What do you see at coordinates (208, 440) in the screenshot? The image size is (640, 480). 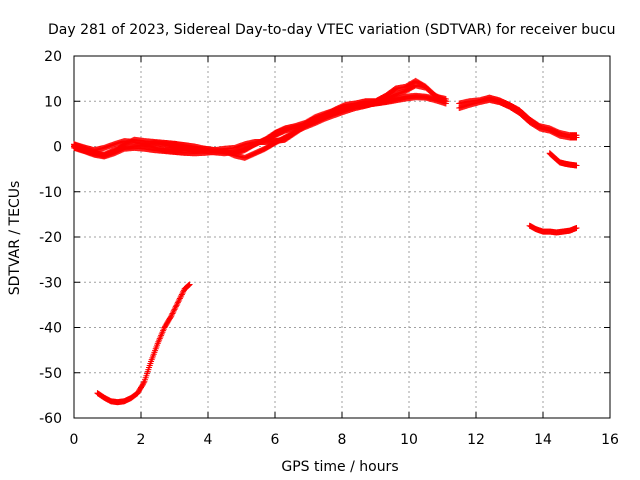 I see `x-tick-label: 4` at bounding box center [208, 440].